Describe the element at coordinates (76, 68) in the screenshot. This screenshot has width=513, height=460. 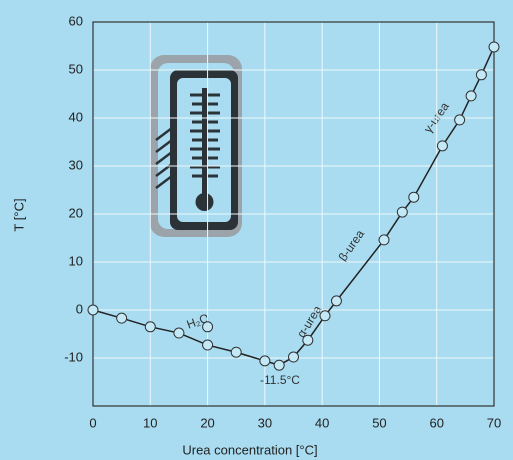
I see `y-tick-label: 50` at that location.